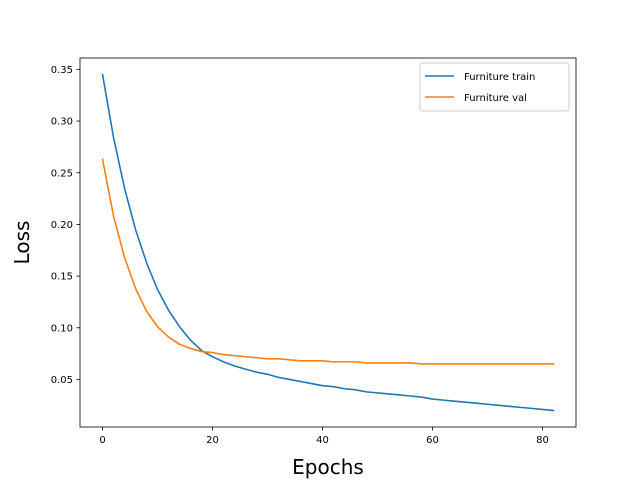 Image resolution: width=640 pixels, height=480 pixels. What do you see at coordinates (62, 173) in the screenshot?
I see `y-tick-label: 0.25` at bounding box center [62, 173].